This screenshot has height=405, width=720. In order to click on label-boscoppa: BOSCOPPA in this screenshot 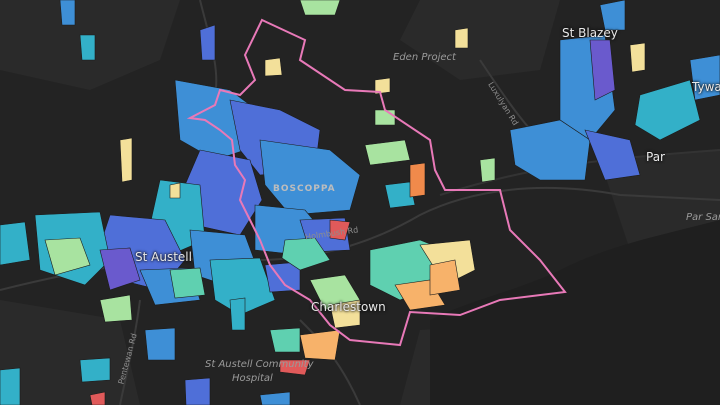, I will do `click(304, 189)`.